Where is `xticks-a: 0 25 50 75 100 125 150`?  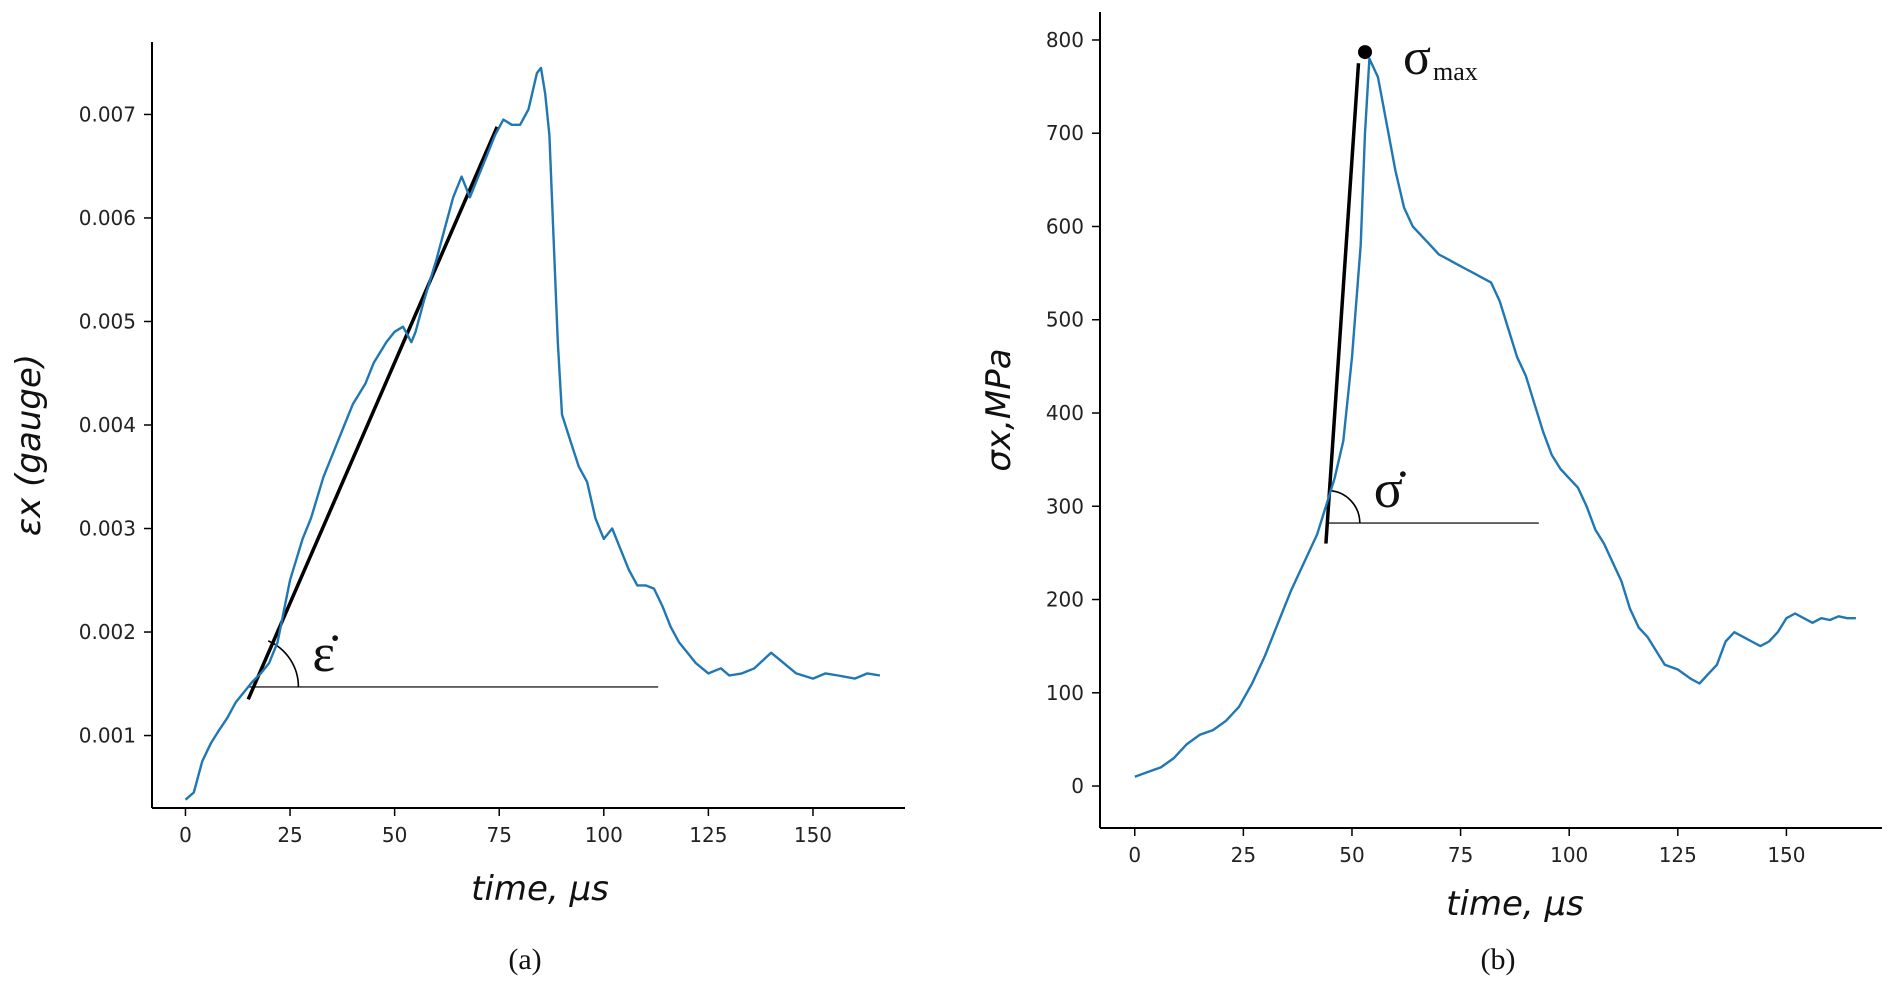 xticks-a: 0 25 50 75 100 125 150 is located at coordinates (505, 827).